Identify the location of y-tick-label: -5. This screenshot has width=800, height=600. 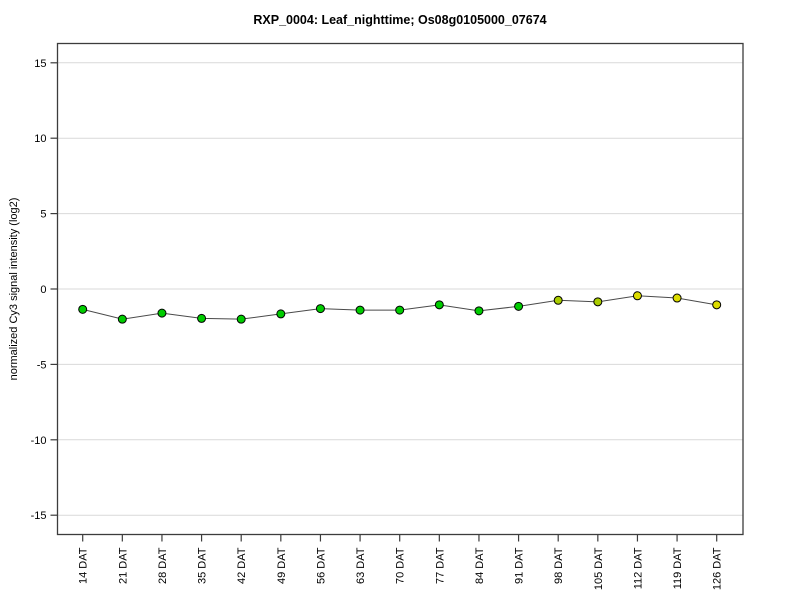
(42, 365).